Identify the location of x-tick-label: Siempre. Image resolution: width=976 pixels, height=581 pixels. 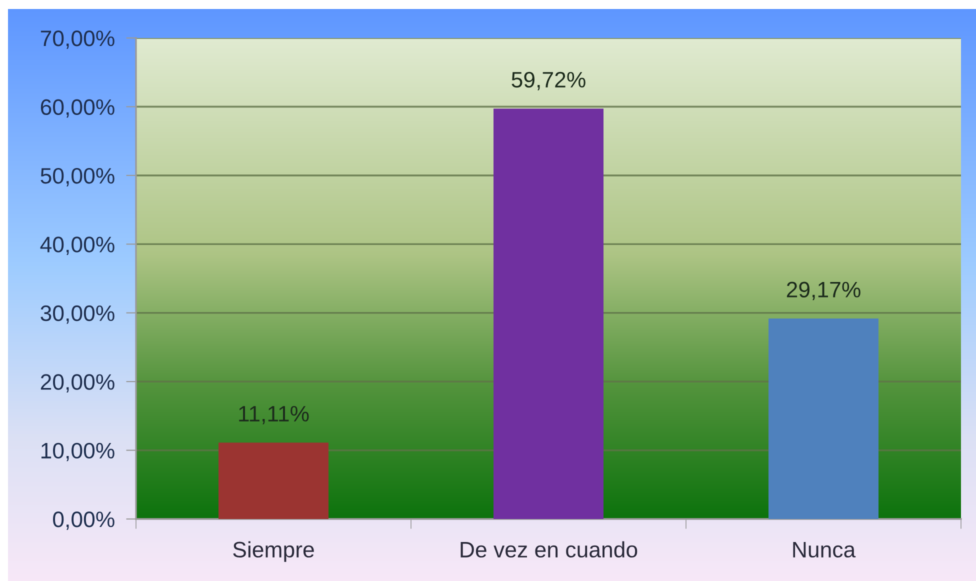
(273, 551).